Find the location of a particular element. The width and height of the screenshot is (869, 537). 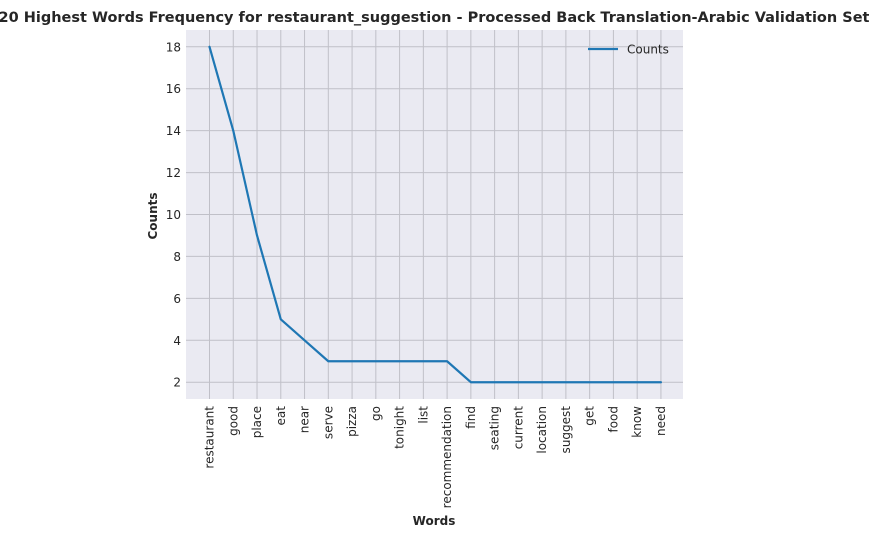

y-tick-label: 14 is located at coordinates (173, 131).